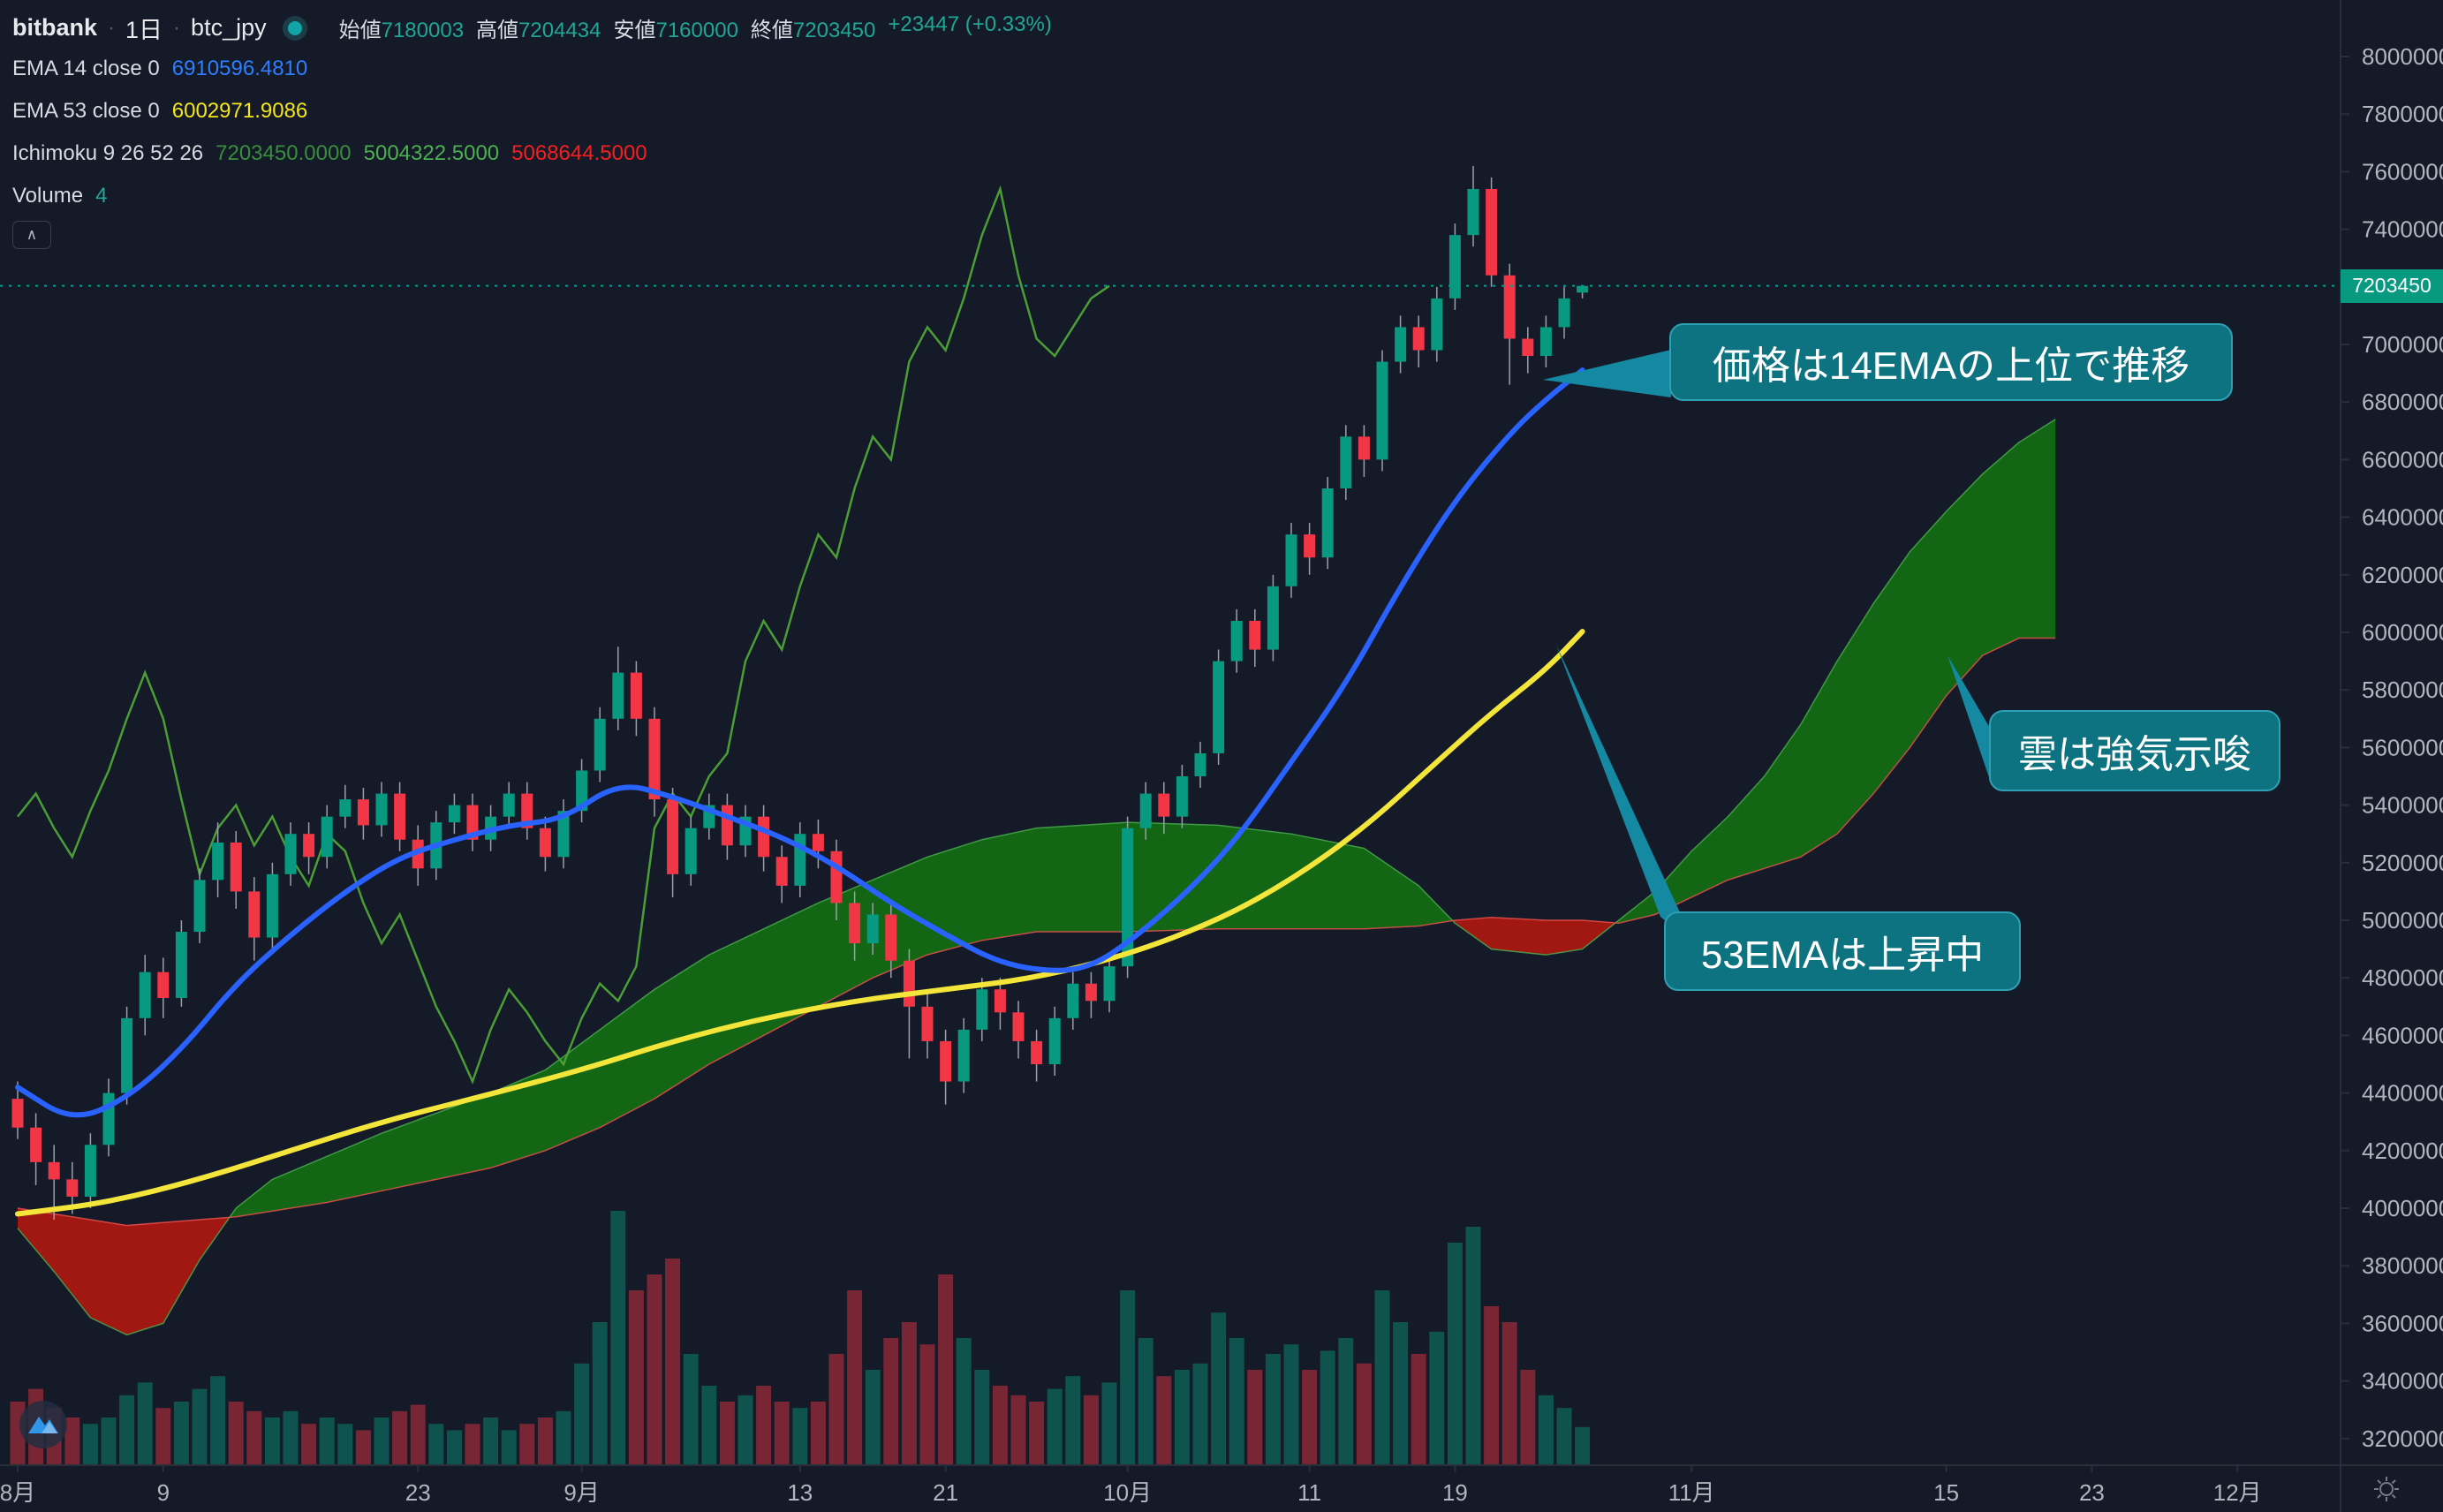 Image resolution: width=2443 pixels, height=1512 pixels. Describe the element at coordinates (144, 30) in the screenshot. I see `interval-selector: 1日` at that location.